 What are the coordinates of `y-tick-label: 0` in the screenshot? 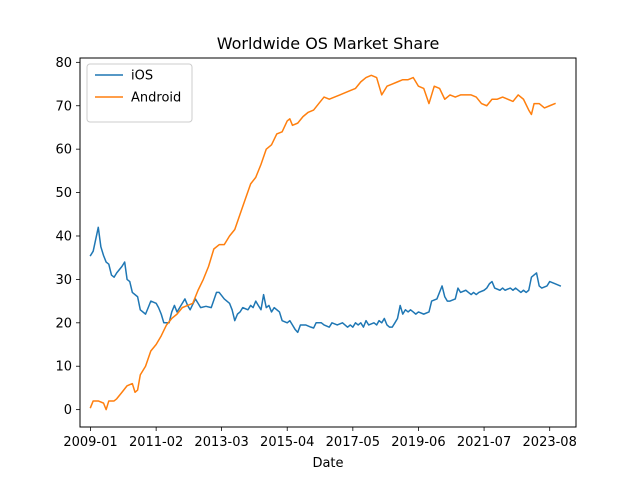 It's located at (68, 410).